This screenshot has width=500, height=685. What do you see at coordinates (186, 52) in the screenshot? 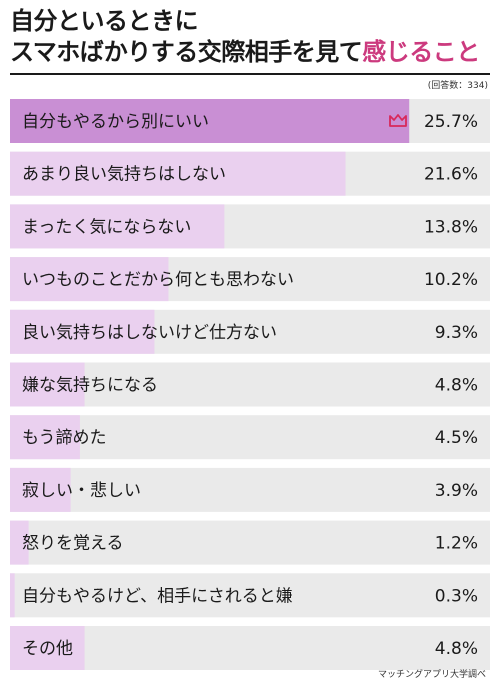
I see `title-line-2-plain: スマホばかりする交際相手を見て` at bounding box center [186, 52].